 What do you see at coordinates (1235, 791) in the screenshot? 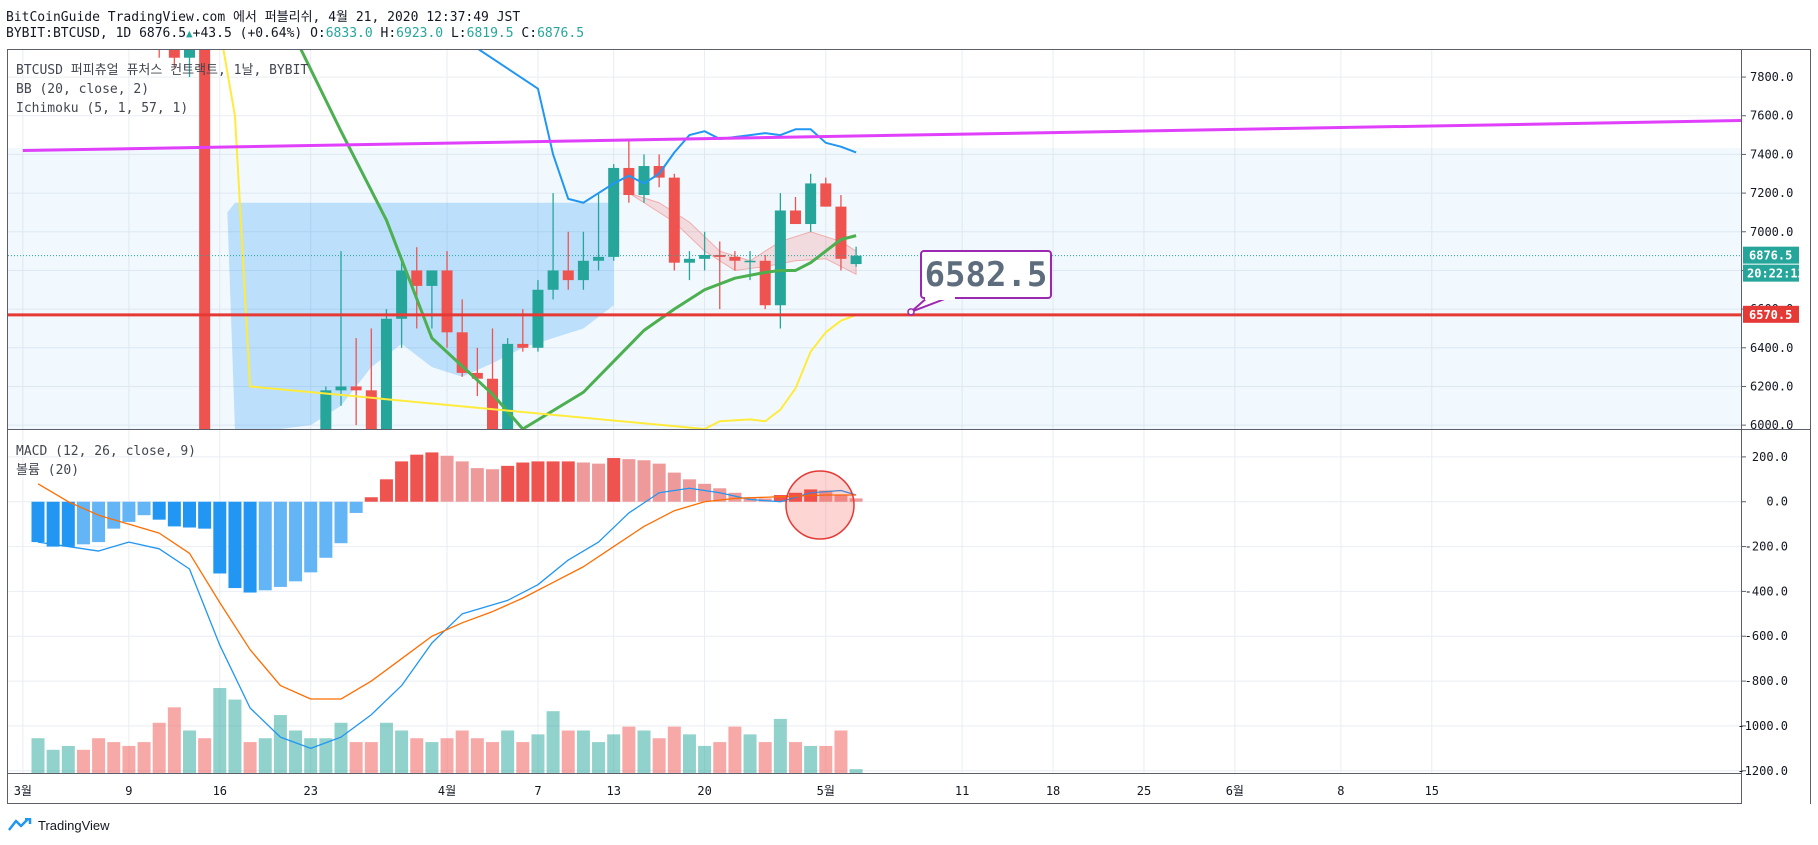
I see `time-tick-label: 6월` at bounding box center [1235, 791].